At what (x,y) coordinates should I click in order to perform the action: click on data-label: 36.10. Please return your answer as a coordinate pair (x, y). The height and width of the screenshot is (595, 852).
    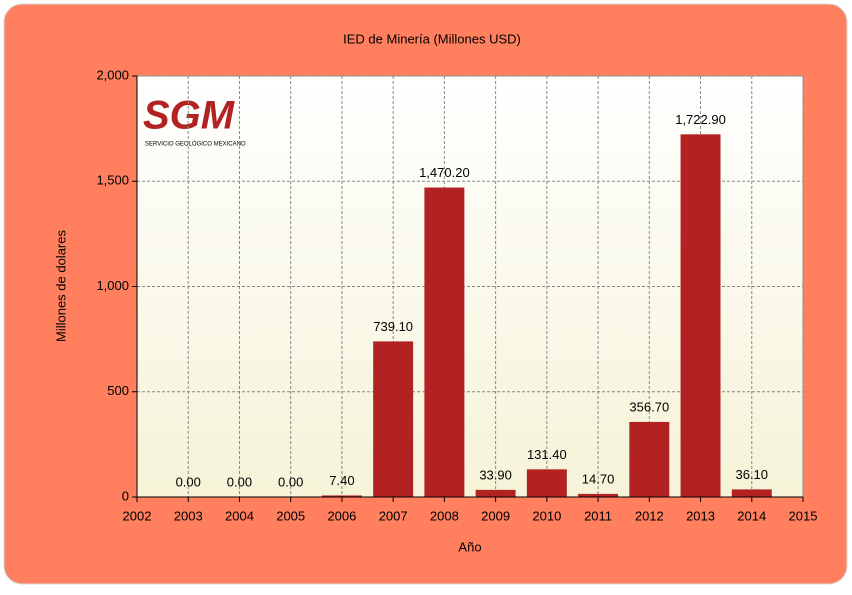
    Looking at the image, I should click on (751, 474).